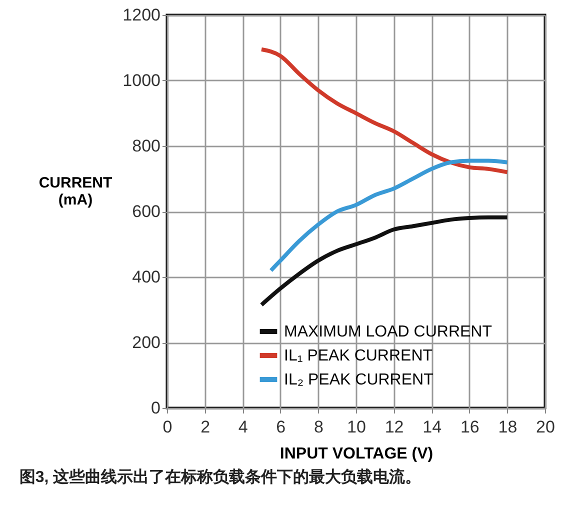  Describe the element at coordinates (359, 380) in the screenshot. I see `legend-label: IL₂ PEAK CURRENT` at that location.